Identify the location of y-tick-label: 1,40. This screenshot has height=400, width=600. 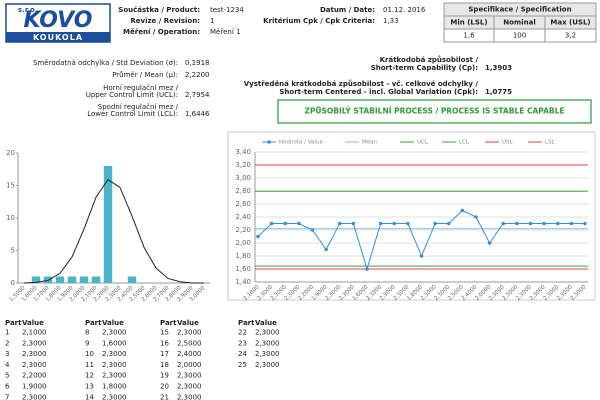
(243, 282).